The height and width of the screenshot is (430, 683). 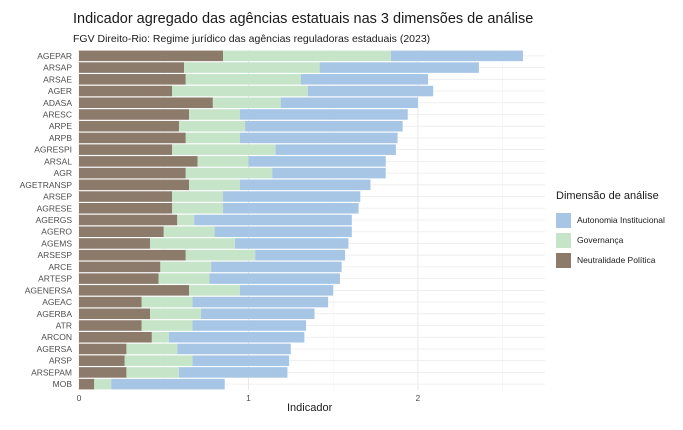 I want to click on x-tick-label: 1, so click(x=248, y=398).